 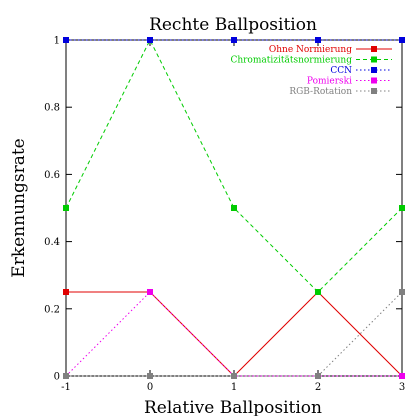 What do you see at coordinates (318, 387) in the screenshot?
I see `x-tick-label: 2` at bounding box center [318, 387].